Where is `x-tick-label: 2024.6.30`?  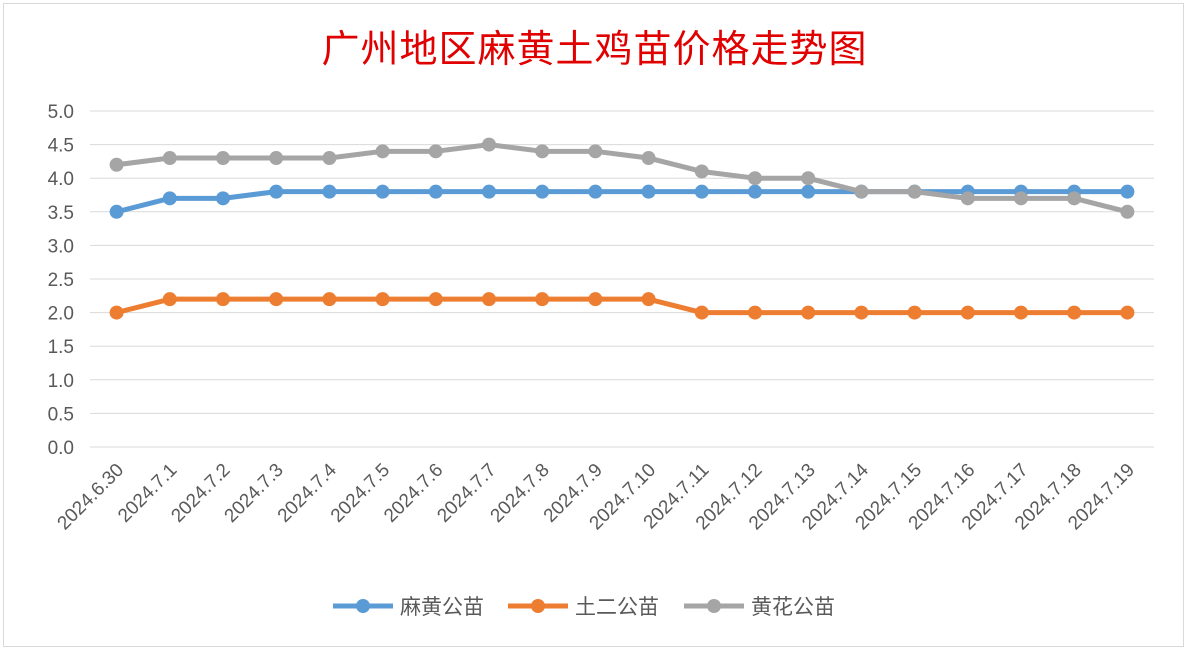
x-tick-label: 2024.6.30 is located at coordinates (91, 497).